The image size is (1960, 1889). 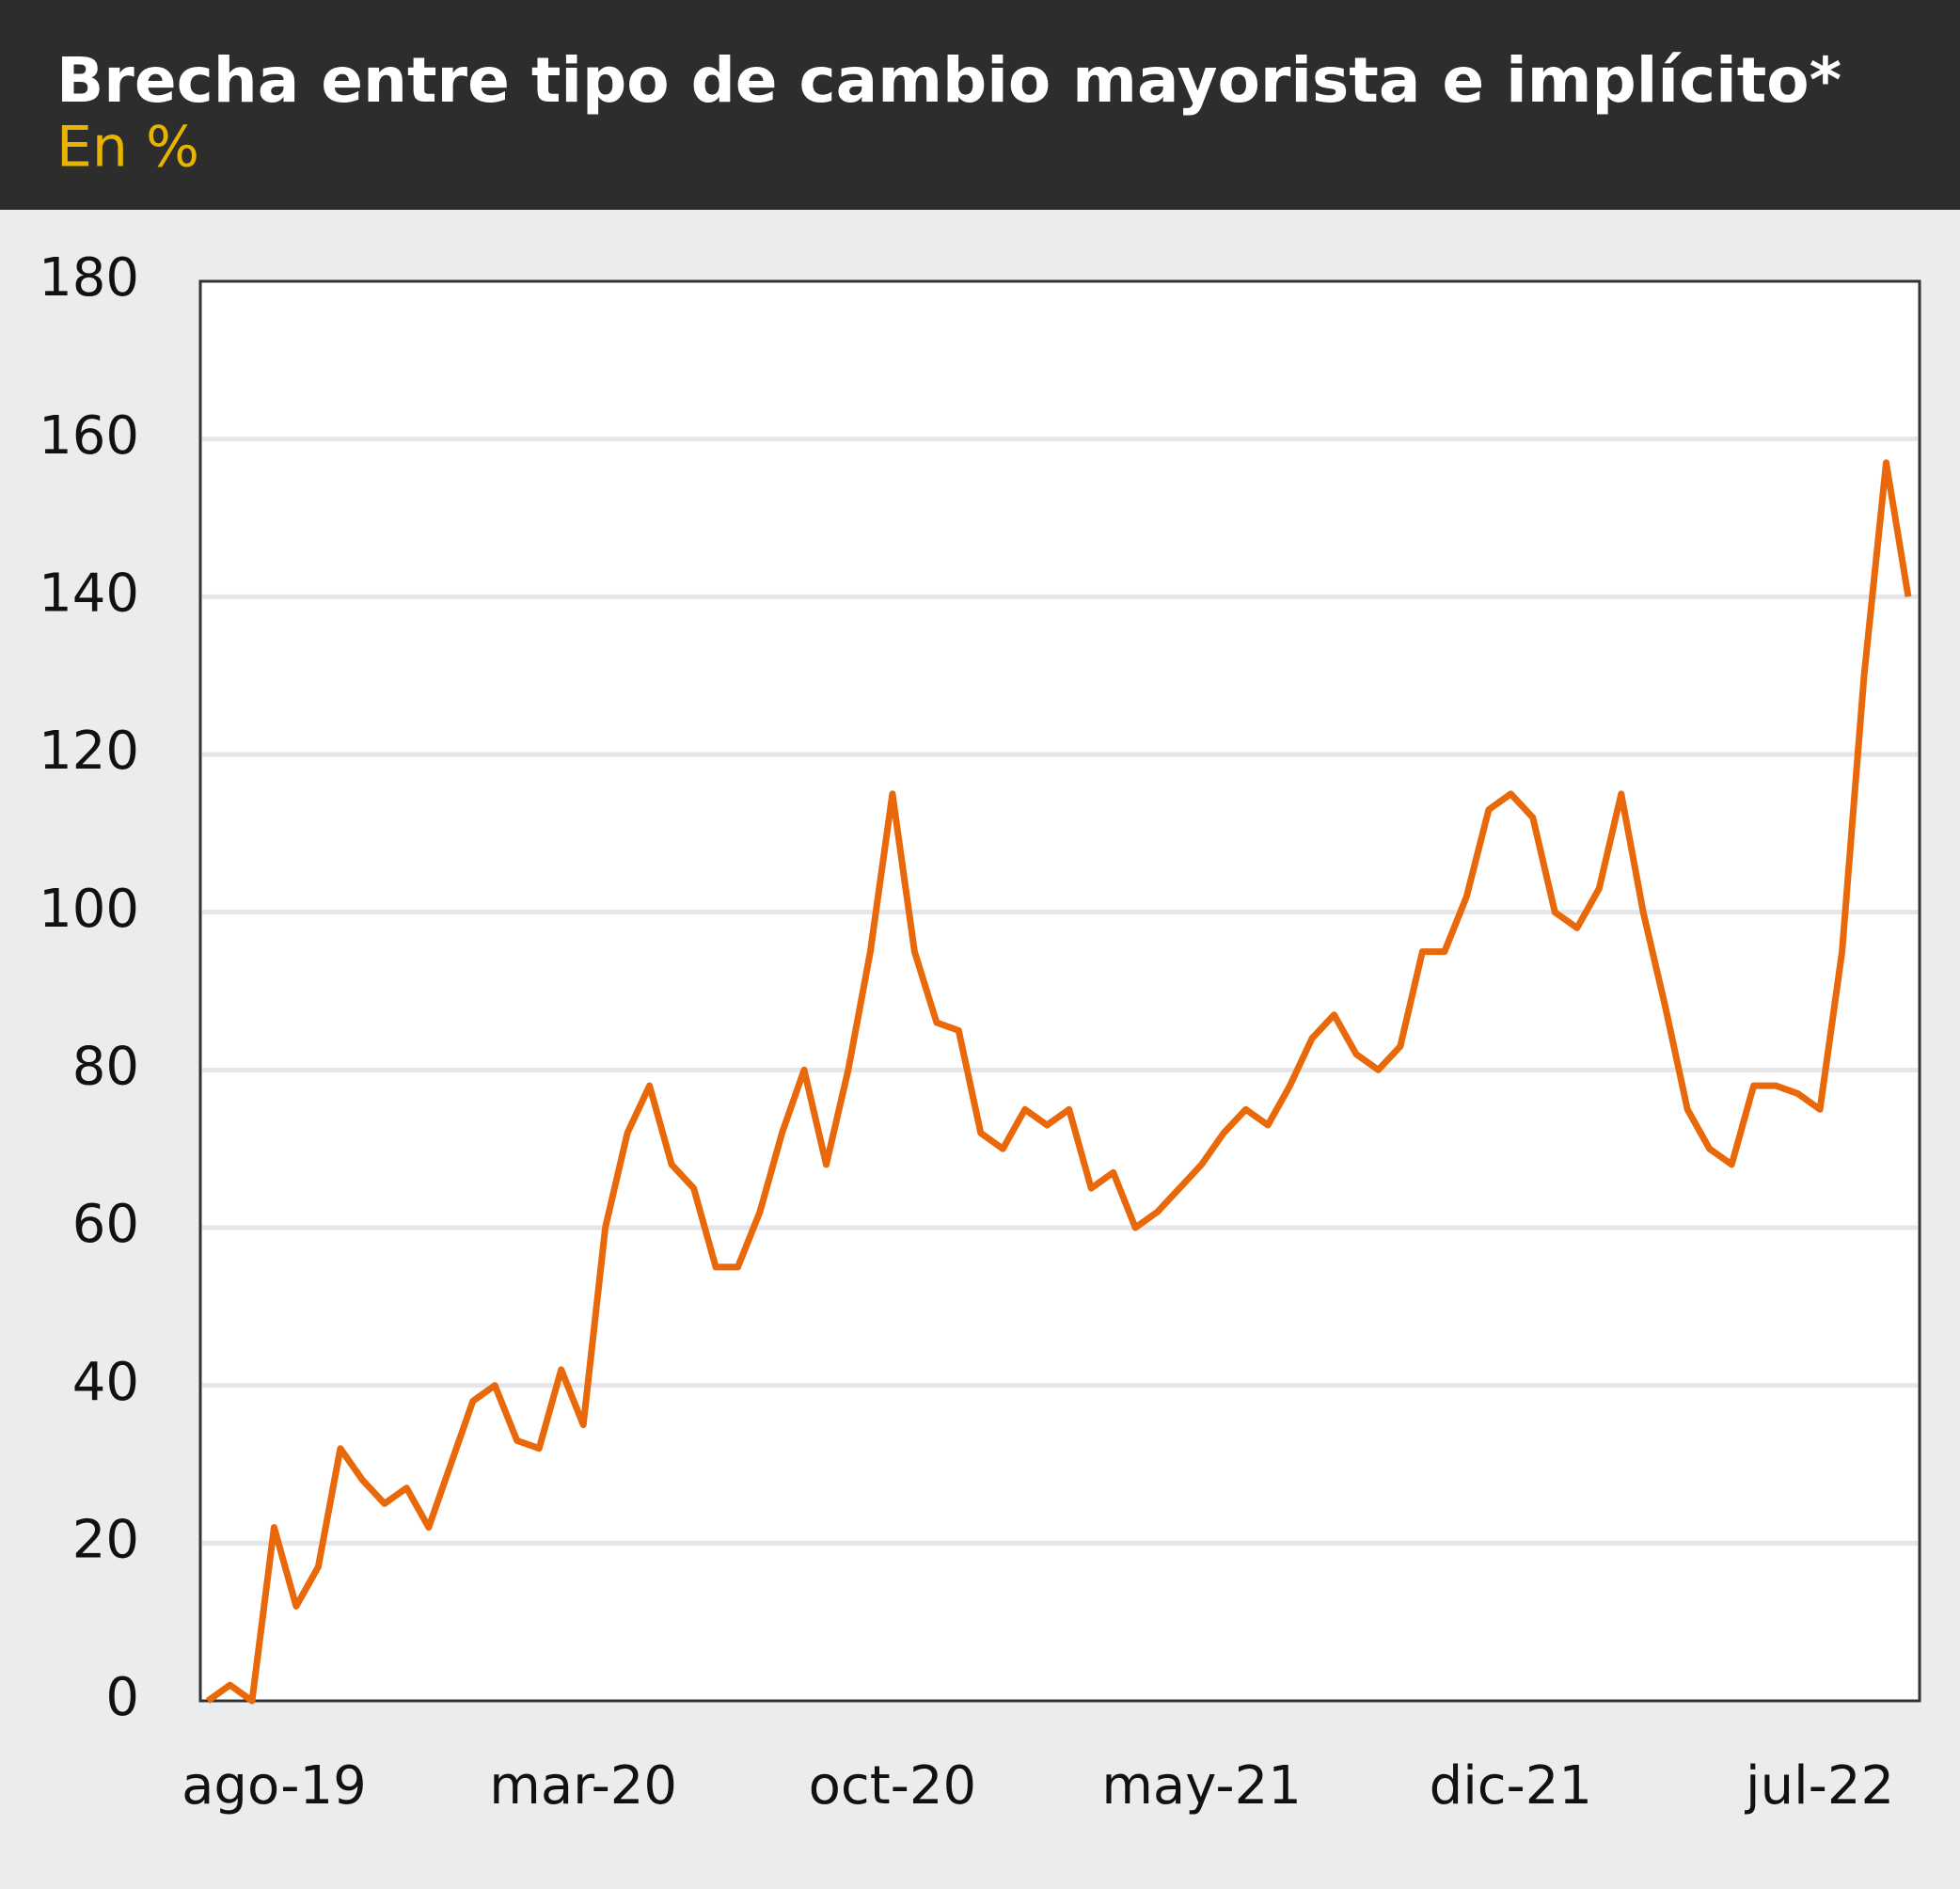 What do you see at coordinates (106, 1066) in the screenshot?
I see `y-tick-label: 80` at bounding box center [106, 1066].